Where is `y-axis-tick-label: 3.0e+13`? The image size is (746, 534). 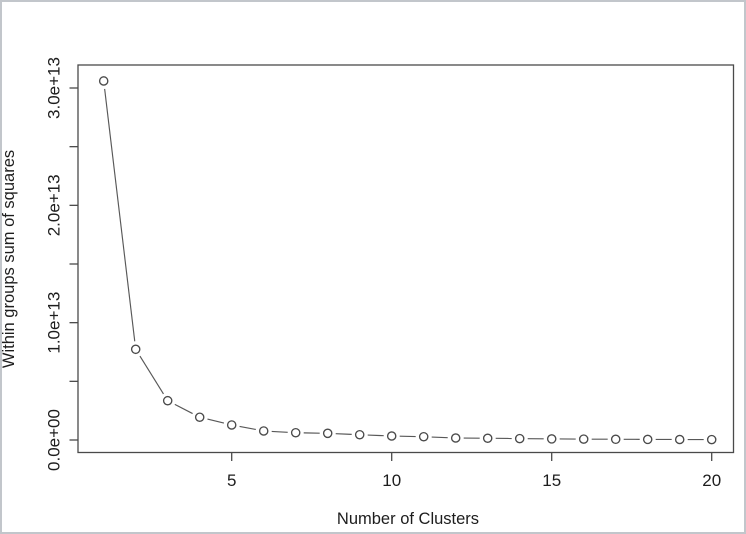
y-axis-tick-label: 3.0e+13 is located at coordinates (54, 88).